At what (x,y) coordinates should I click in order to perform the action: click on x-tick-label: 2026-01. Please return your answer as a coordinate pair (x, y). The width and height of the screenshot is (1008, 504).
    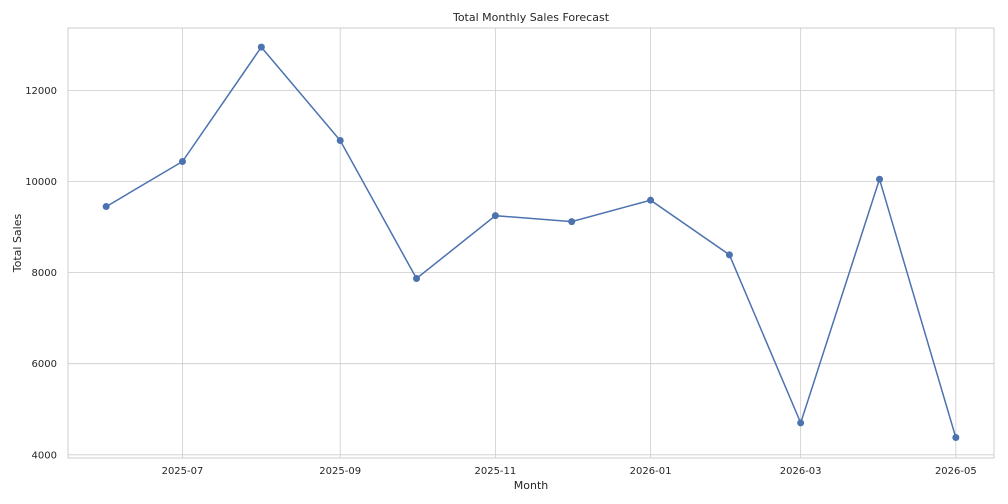
    Looking at the image, I should click on (651, 471).